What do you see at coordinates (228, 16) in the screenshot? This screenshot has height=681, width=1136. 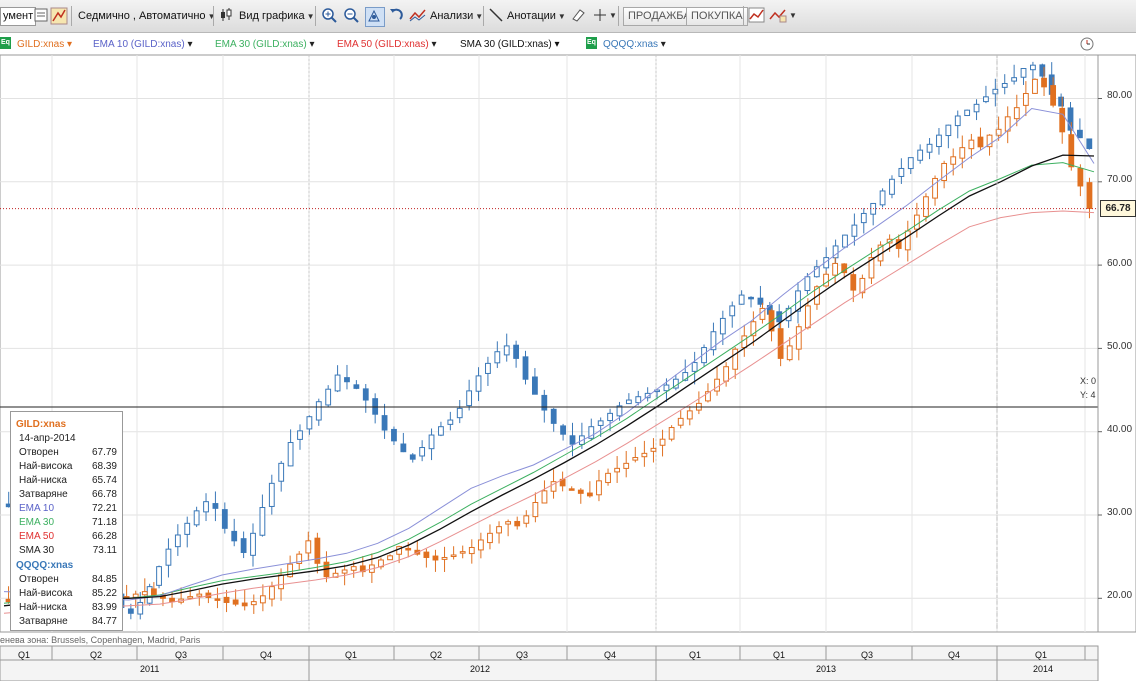 I see `candlestick-icon` at bounding box center [228, 16].